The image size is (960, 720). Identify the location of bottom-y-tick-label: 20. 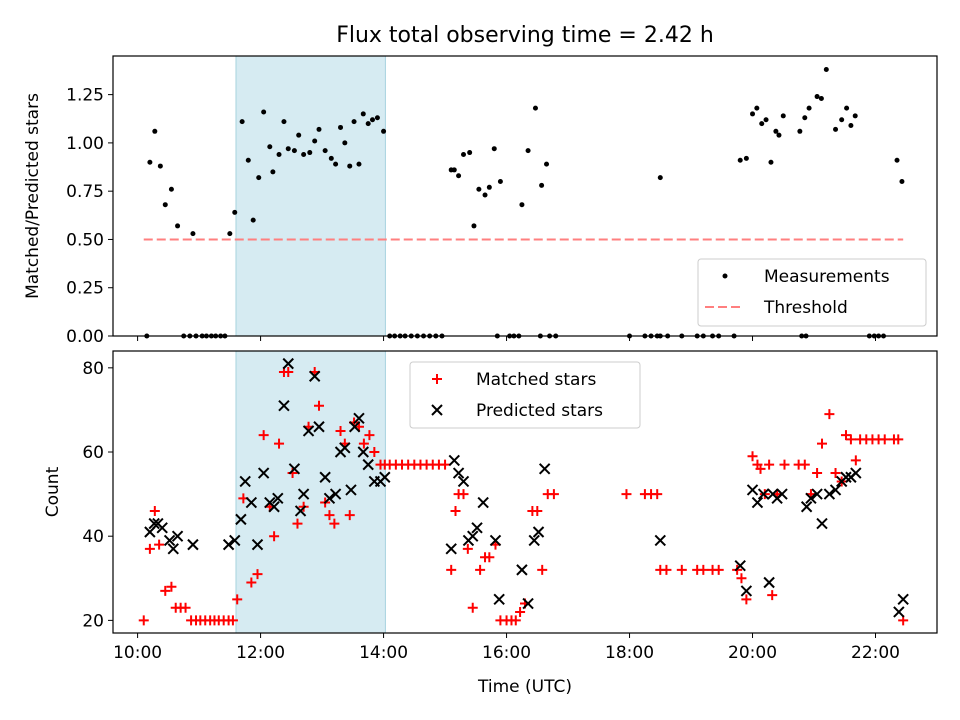
(93, 621).